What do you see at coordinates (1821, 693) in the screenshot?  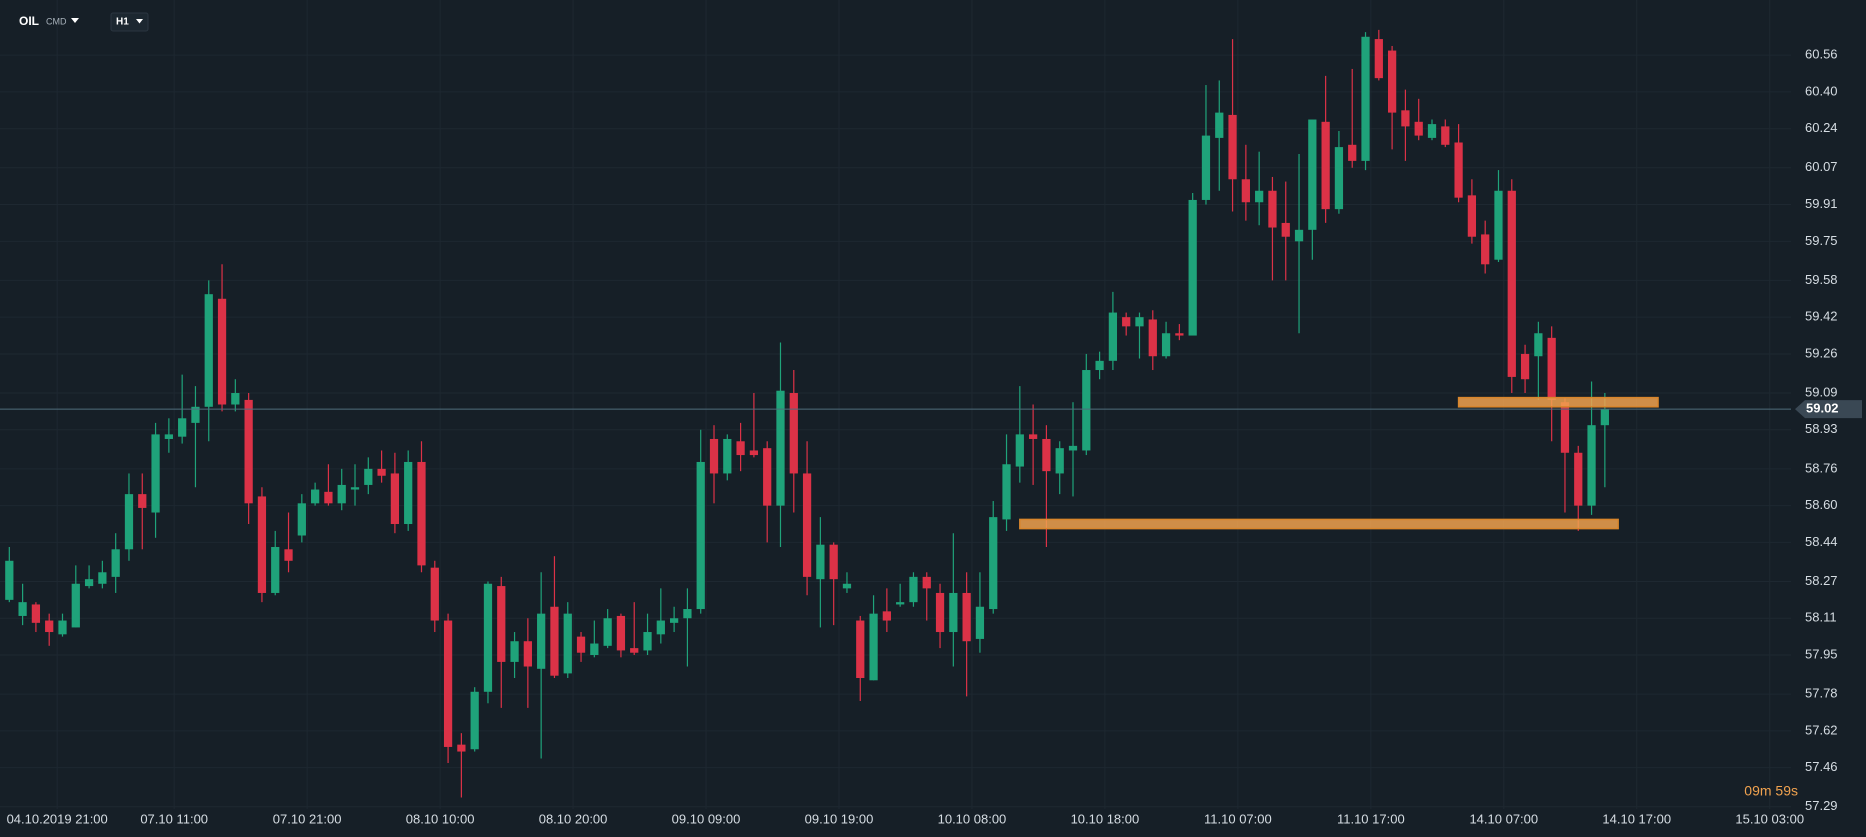 I see `y-tick-label: 57.78` at bounding box center [1821, 693].